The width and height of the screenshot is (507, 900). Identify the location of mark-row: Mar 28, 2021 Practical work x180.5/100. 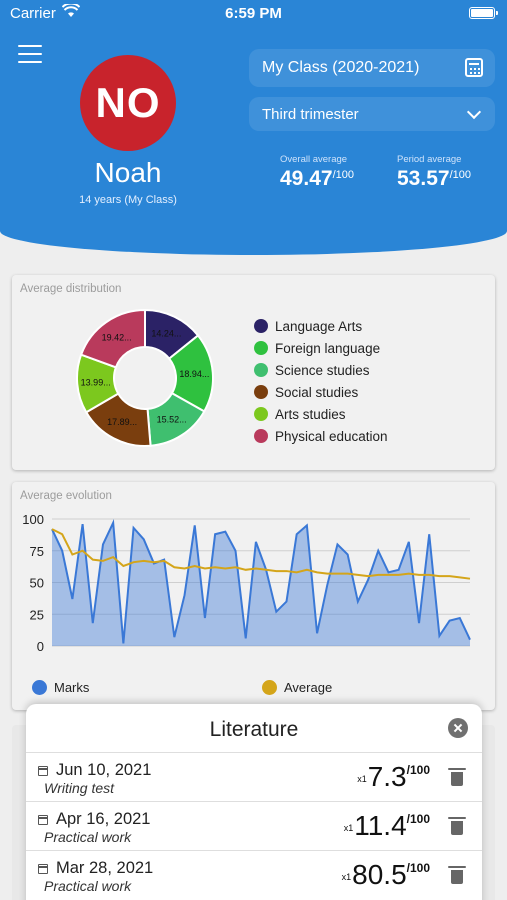
(254, 874).